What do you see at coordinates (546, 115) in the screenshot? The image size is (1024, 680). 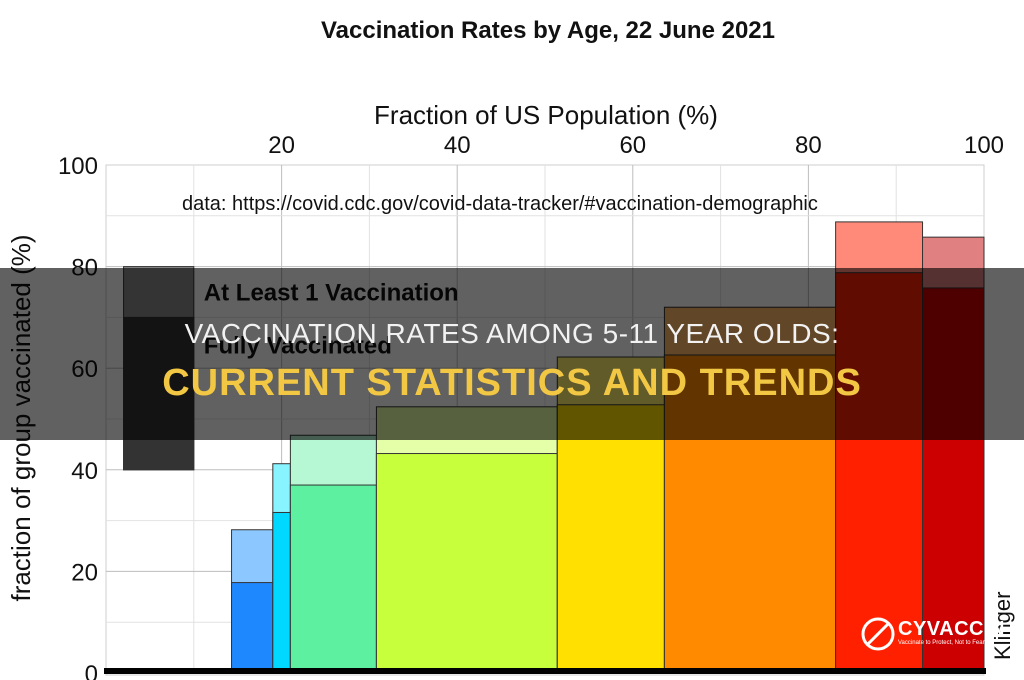 I see `x-axis-label: Fraction of US Population (%)` at bounding box center [546, 115].